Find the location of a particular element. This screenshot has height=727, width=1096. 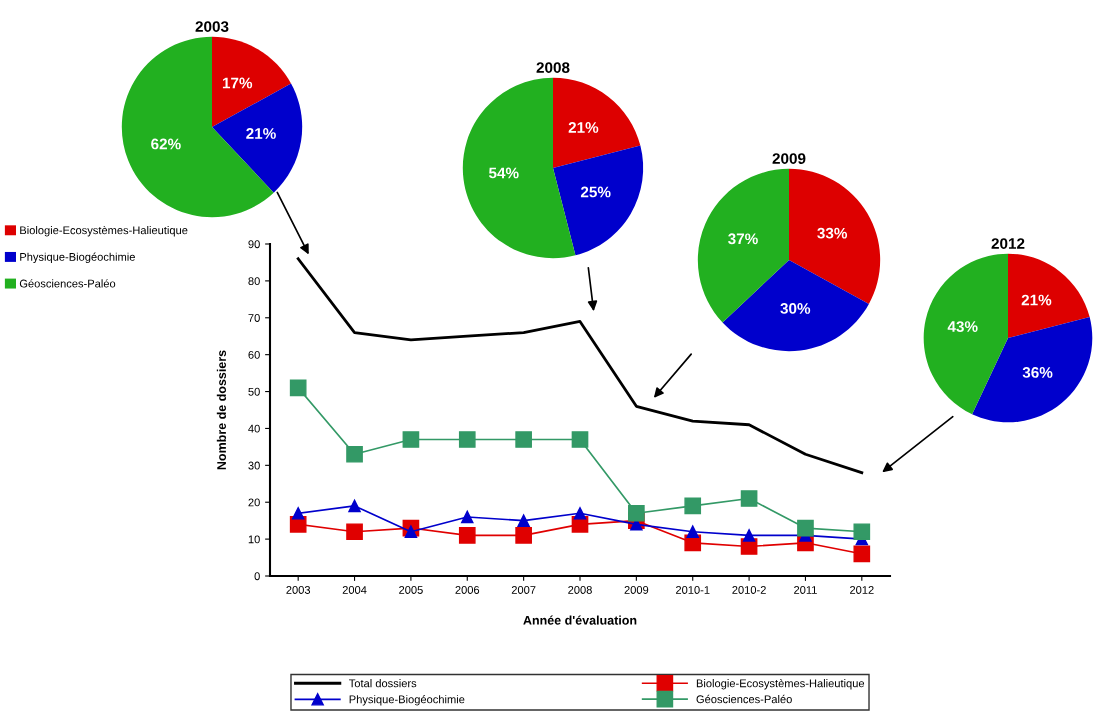

data-label: 33% is located at coordinates (832, 233).